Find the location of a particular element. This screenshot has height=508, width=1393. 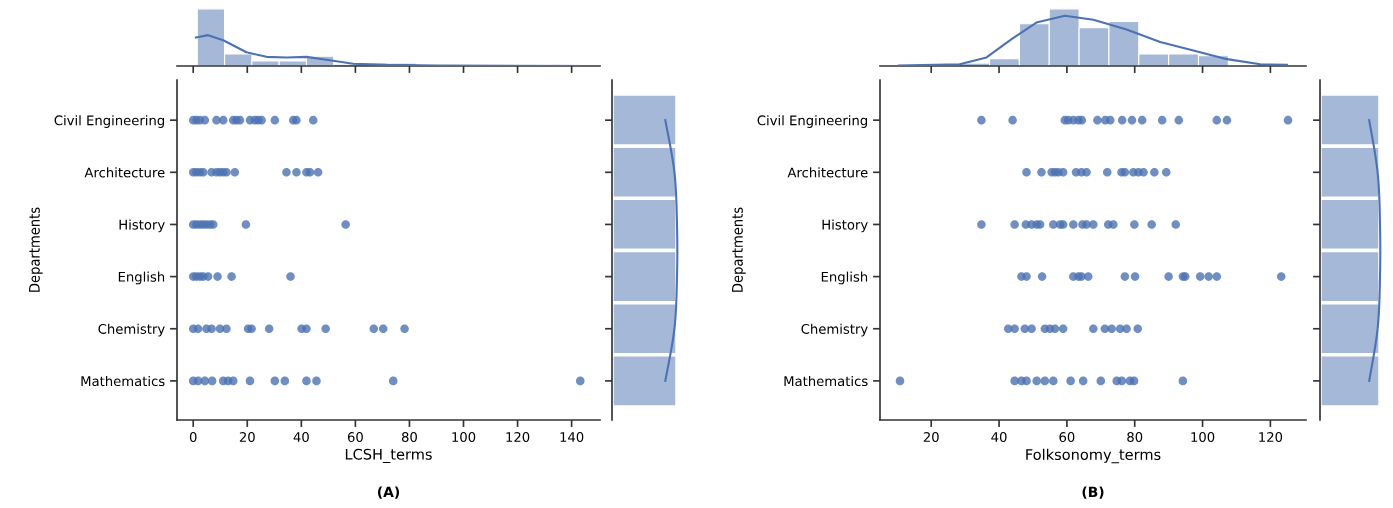

text: (B) is located at coordinates (1093, 492).